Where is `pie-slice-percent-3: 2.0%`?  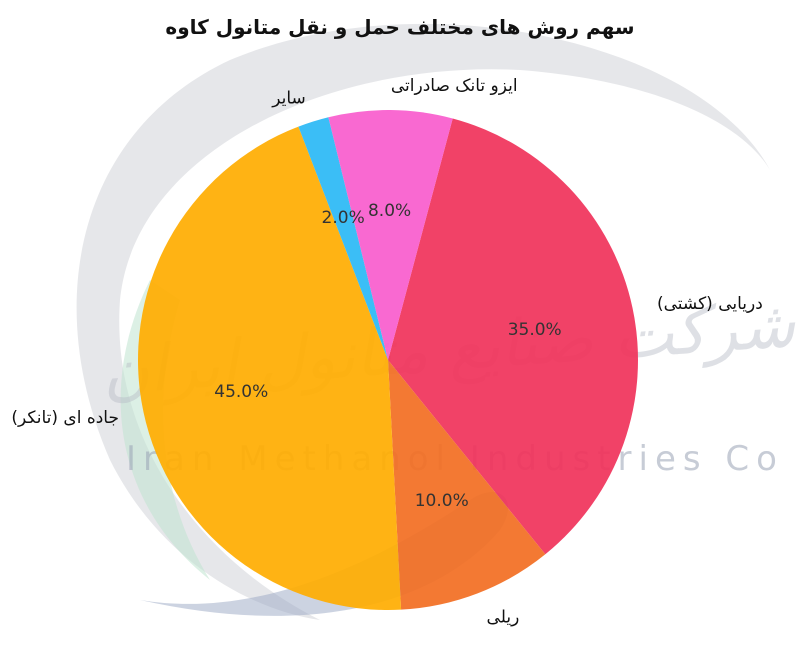 pie-slice-percent-3: 2.0% is located at coordinates (343, 218).